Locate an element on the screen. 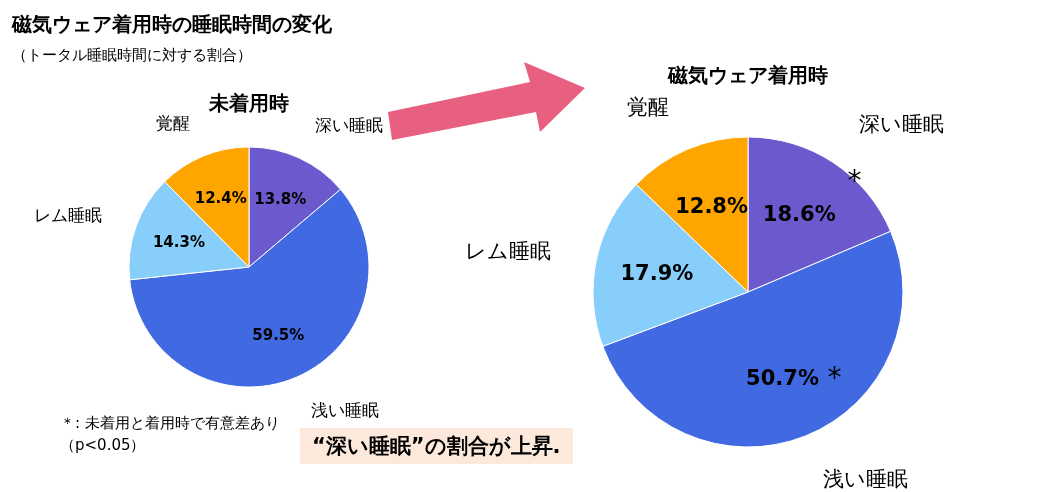  data-label: 13.8% is located at coordinates (280, 199).